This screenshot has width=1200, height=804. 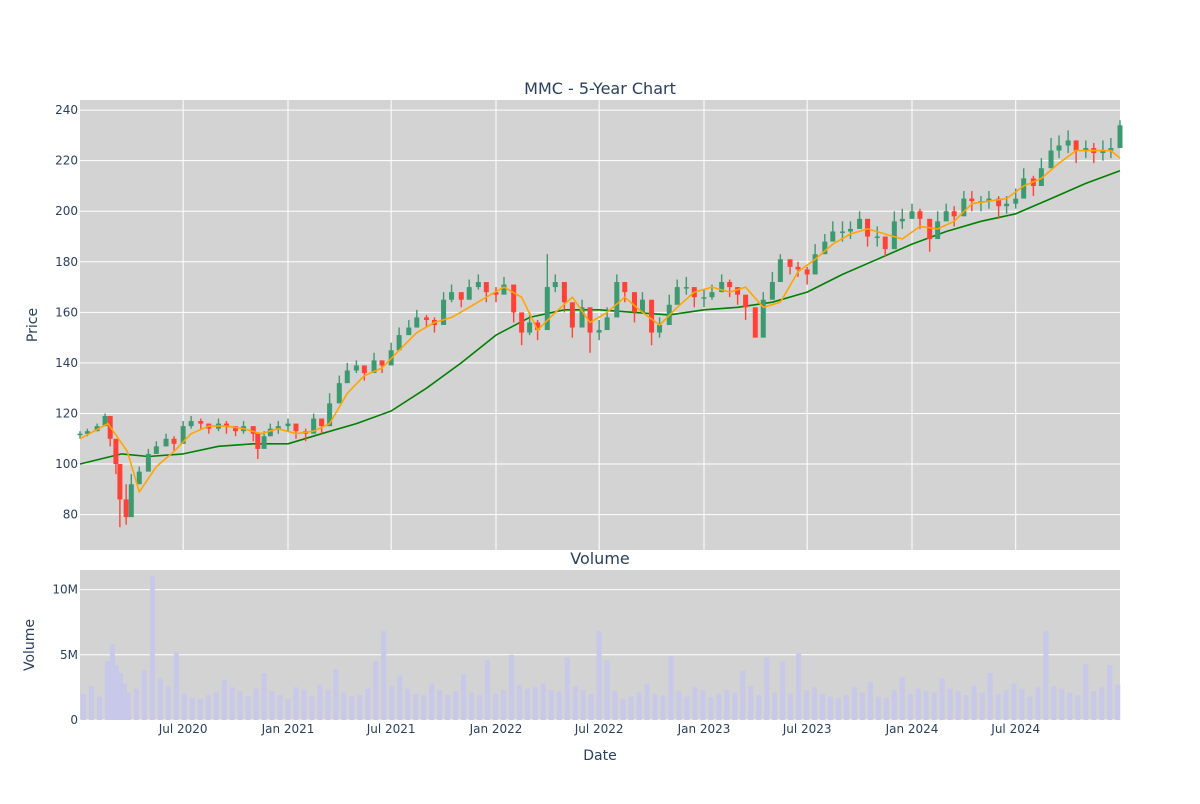 I want to click on x-tick-0: Jul 2020, so click(x=183, y=729).